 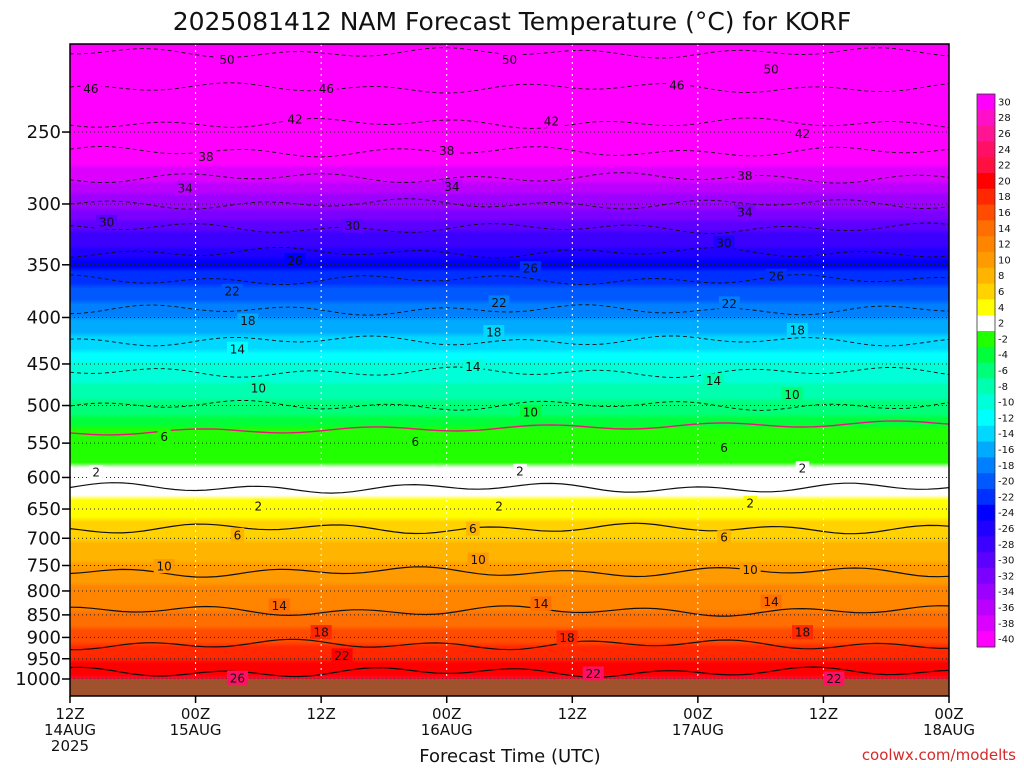 I want to click on y-tick-label: 350, so click(x=44, y=265).